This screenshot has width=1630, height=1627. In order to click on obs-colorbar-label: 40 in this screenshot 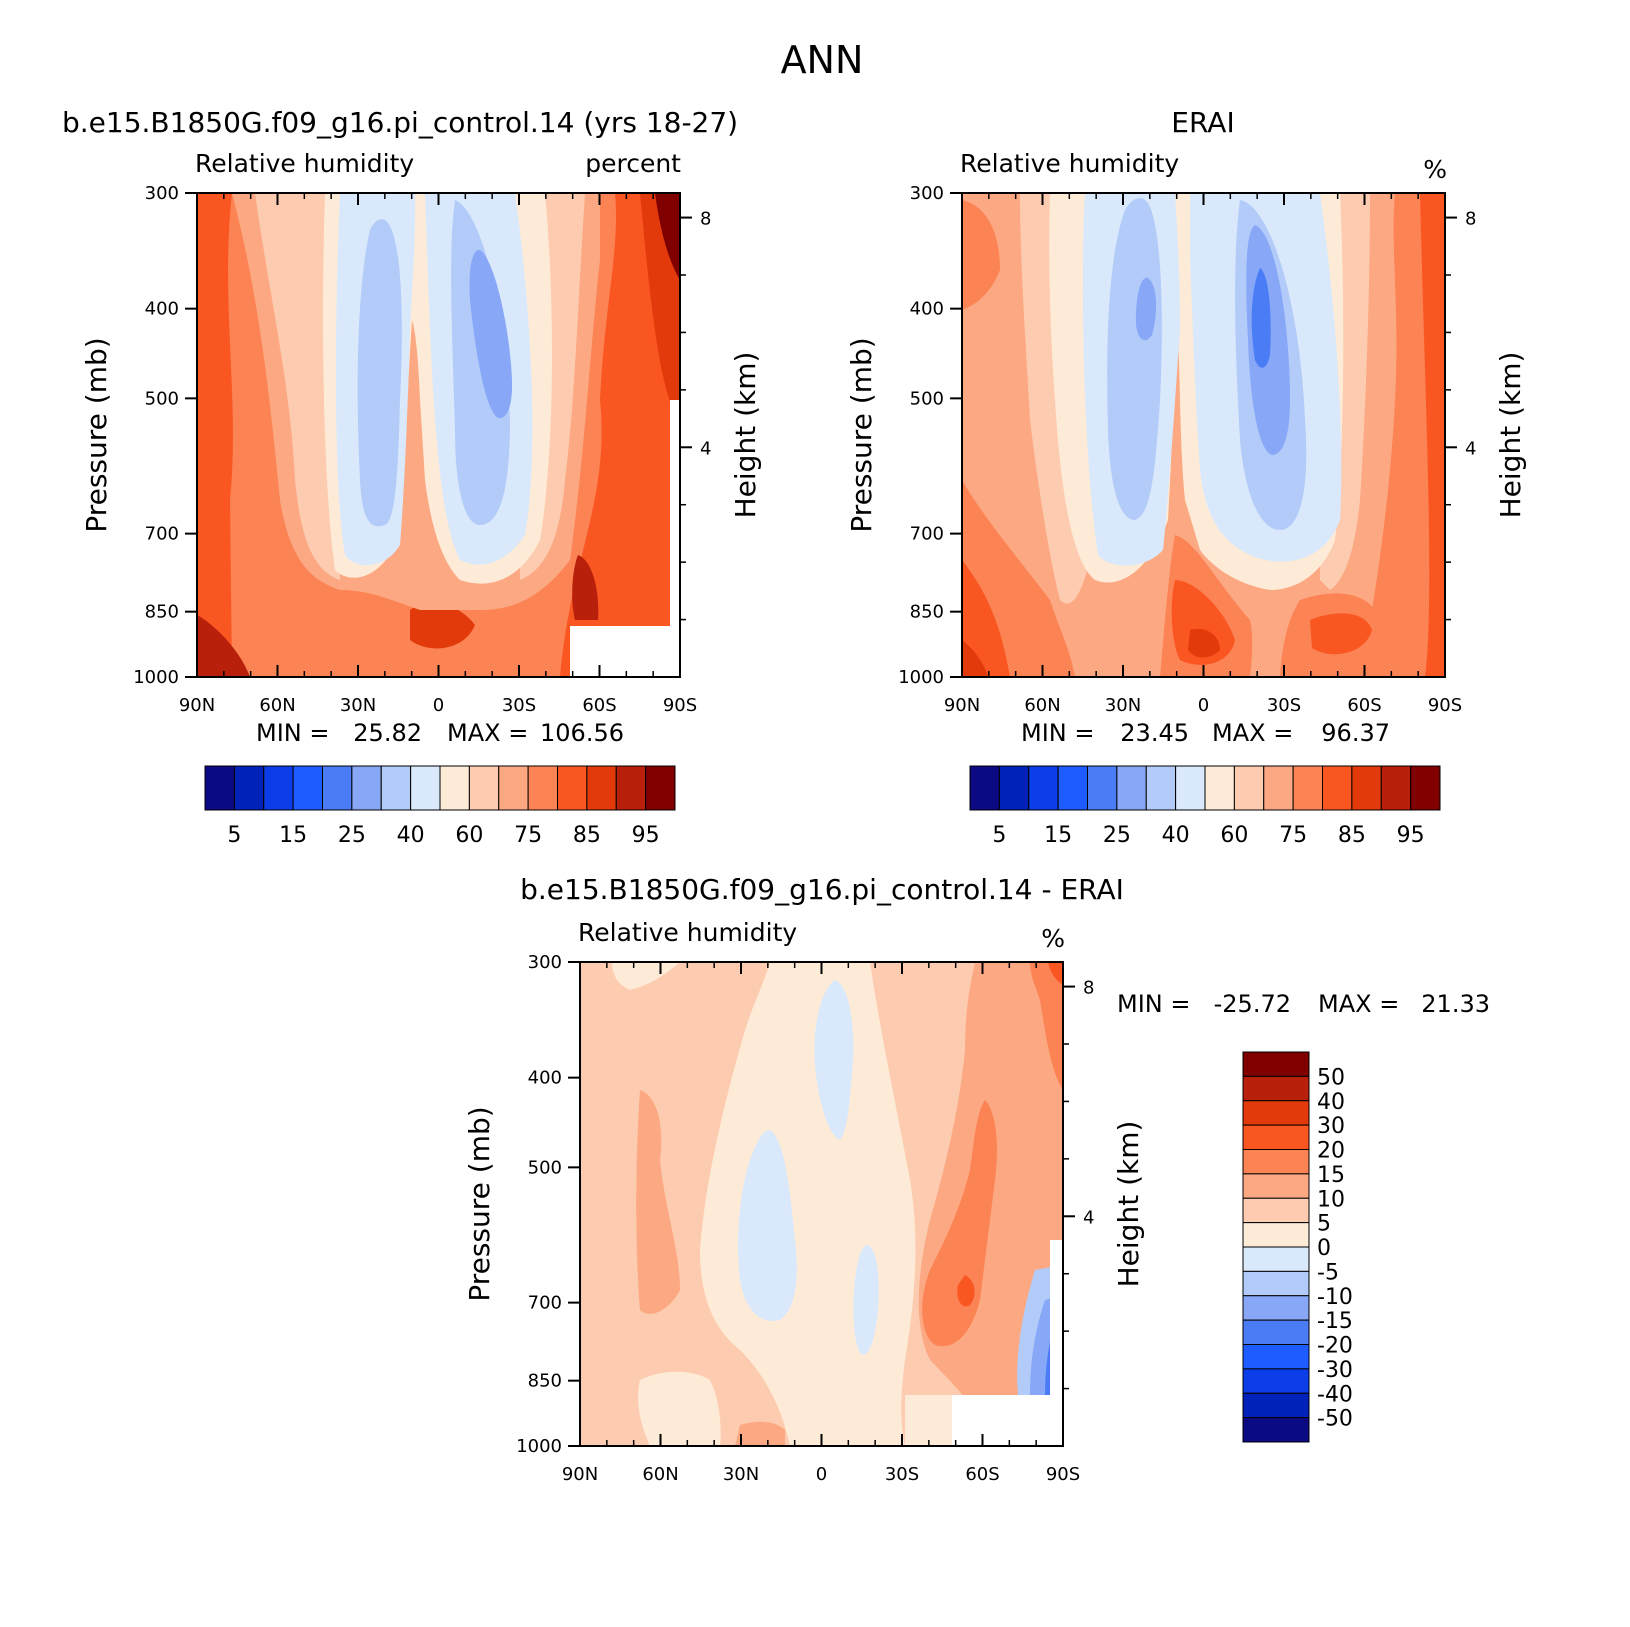, I will do `click(1176, 835)`.